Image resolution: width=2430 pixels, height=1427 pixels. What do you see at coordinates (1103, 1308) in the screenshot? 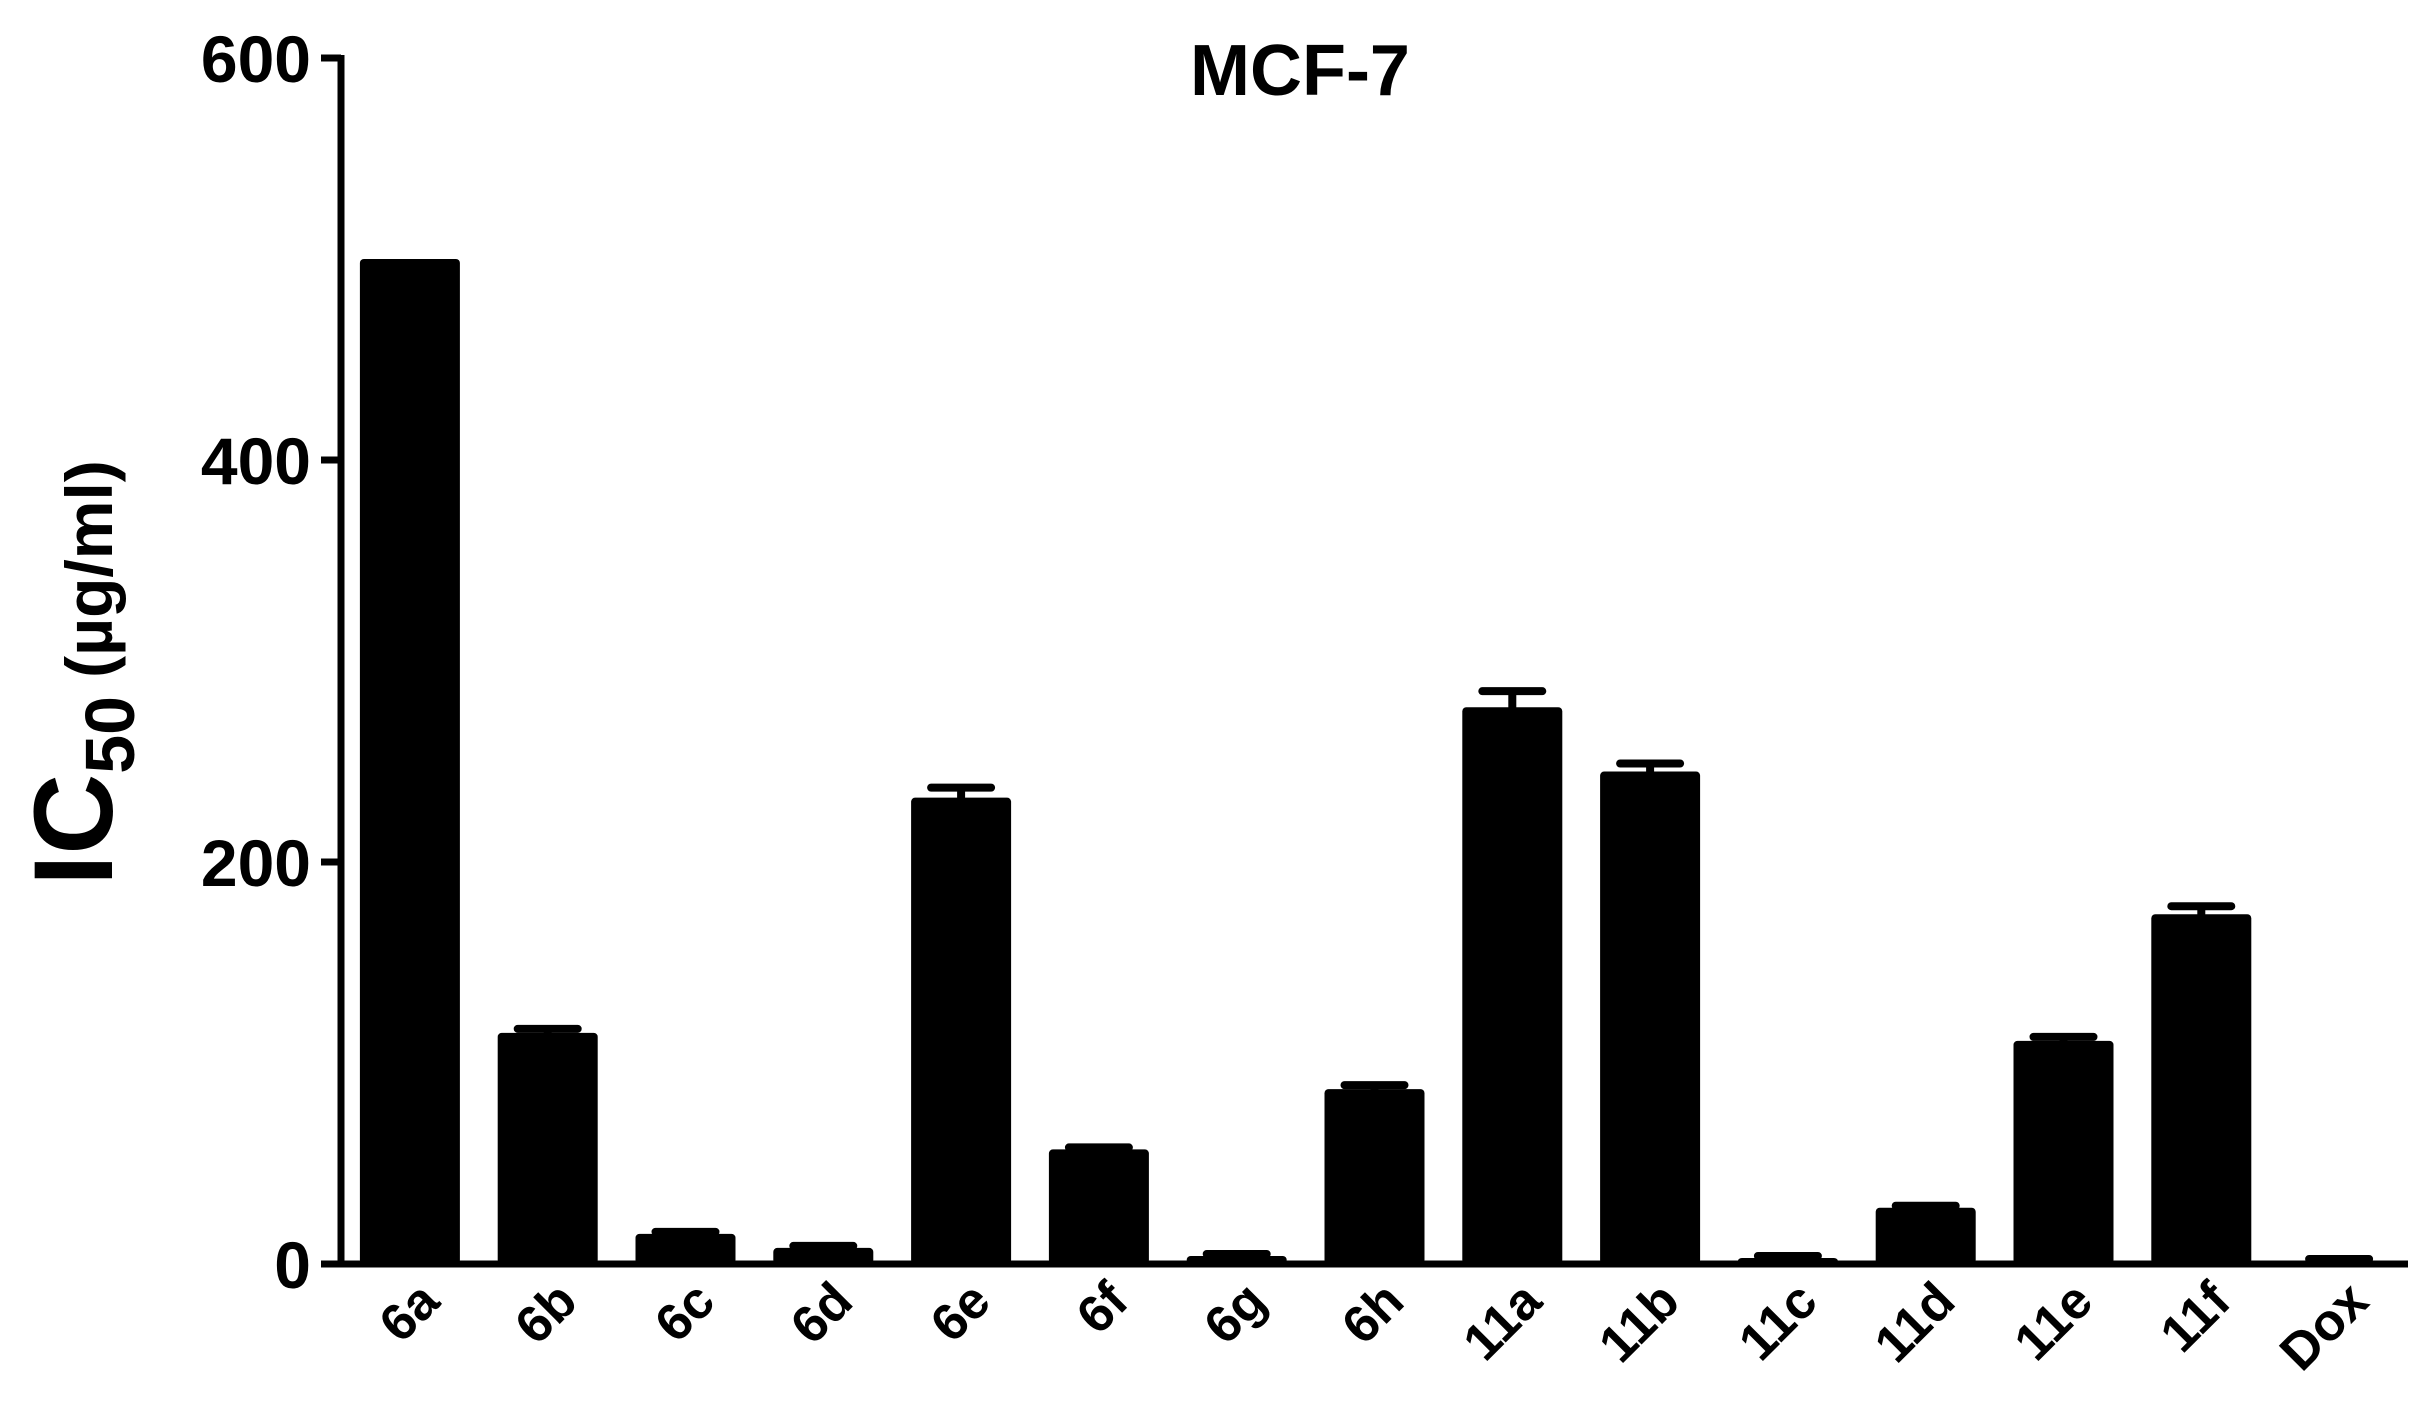
I see `x-tick-label: 6f` at bounding box center [1103, 1308].